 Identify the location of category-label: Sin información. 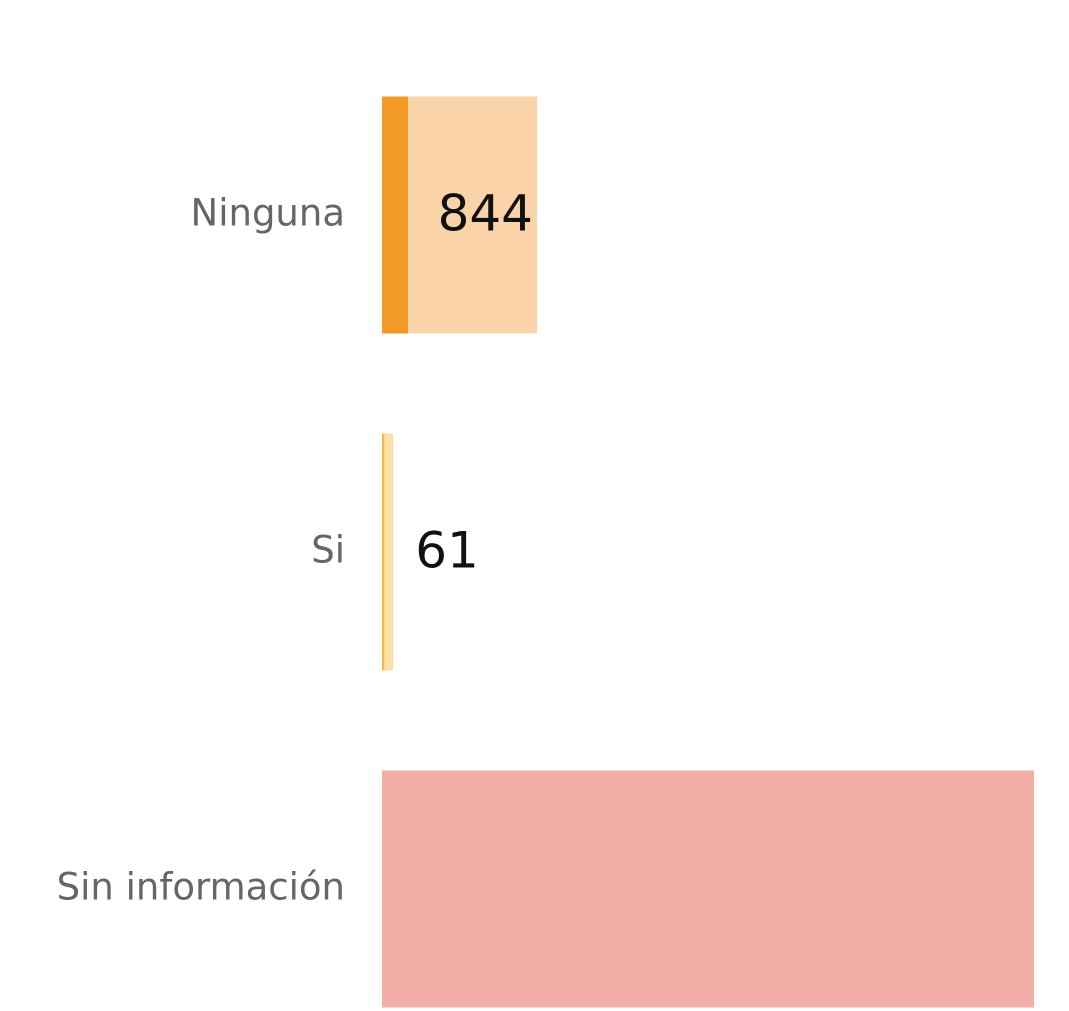
(201, 887).